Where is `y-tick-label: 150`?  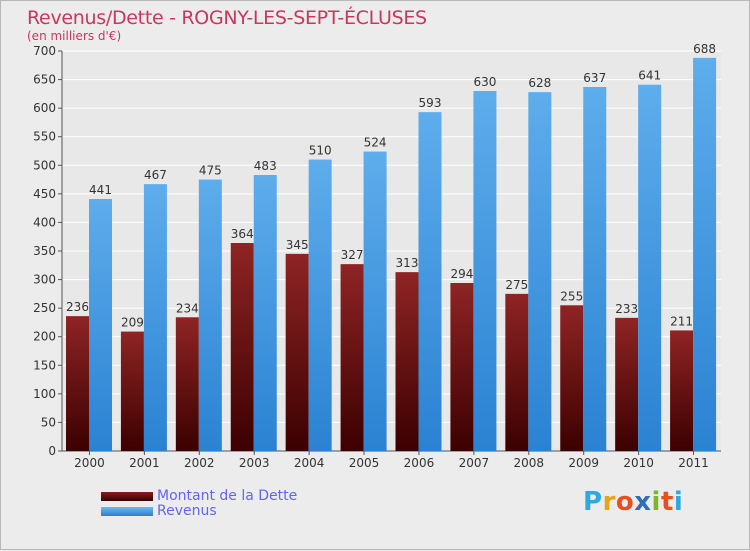
y-tick-label: 150 is located at coordinates (44, 365).